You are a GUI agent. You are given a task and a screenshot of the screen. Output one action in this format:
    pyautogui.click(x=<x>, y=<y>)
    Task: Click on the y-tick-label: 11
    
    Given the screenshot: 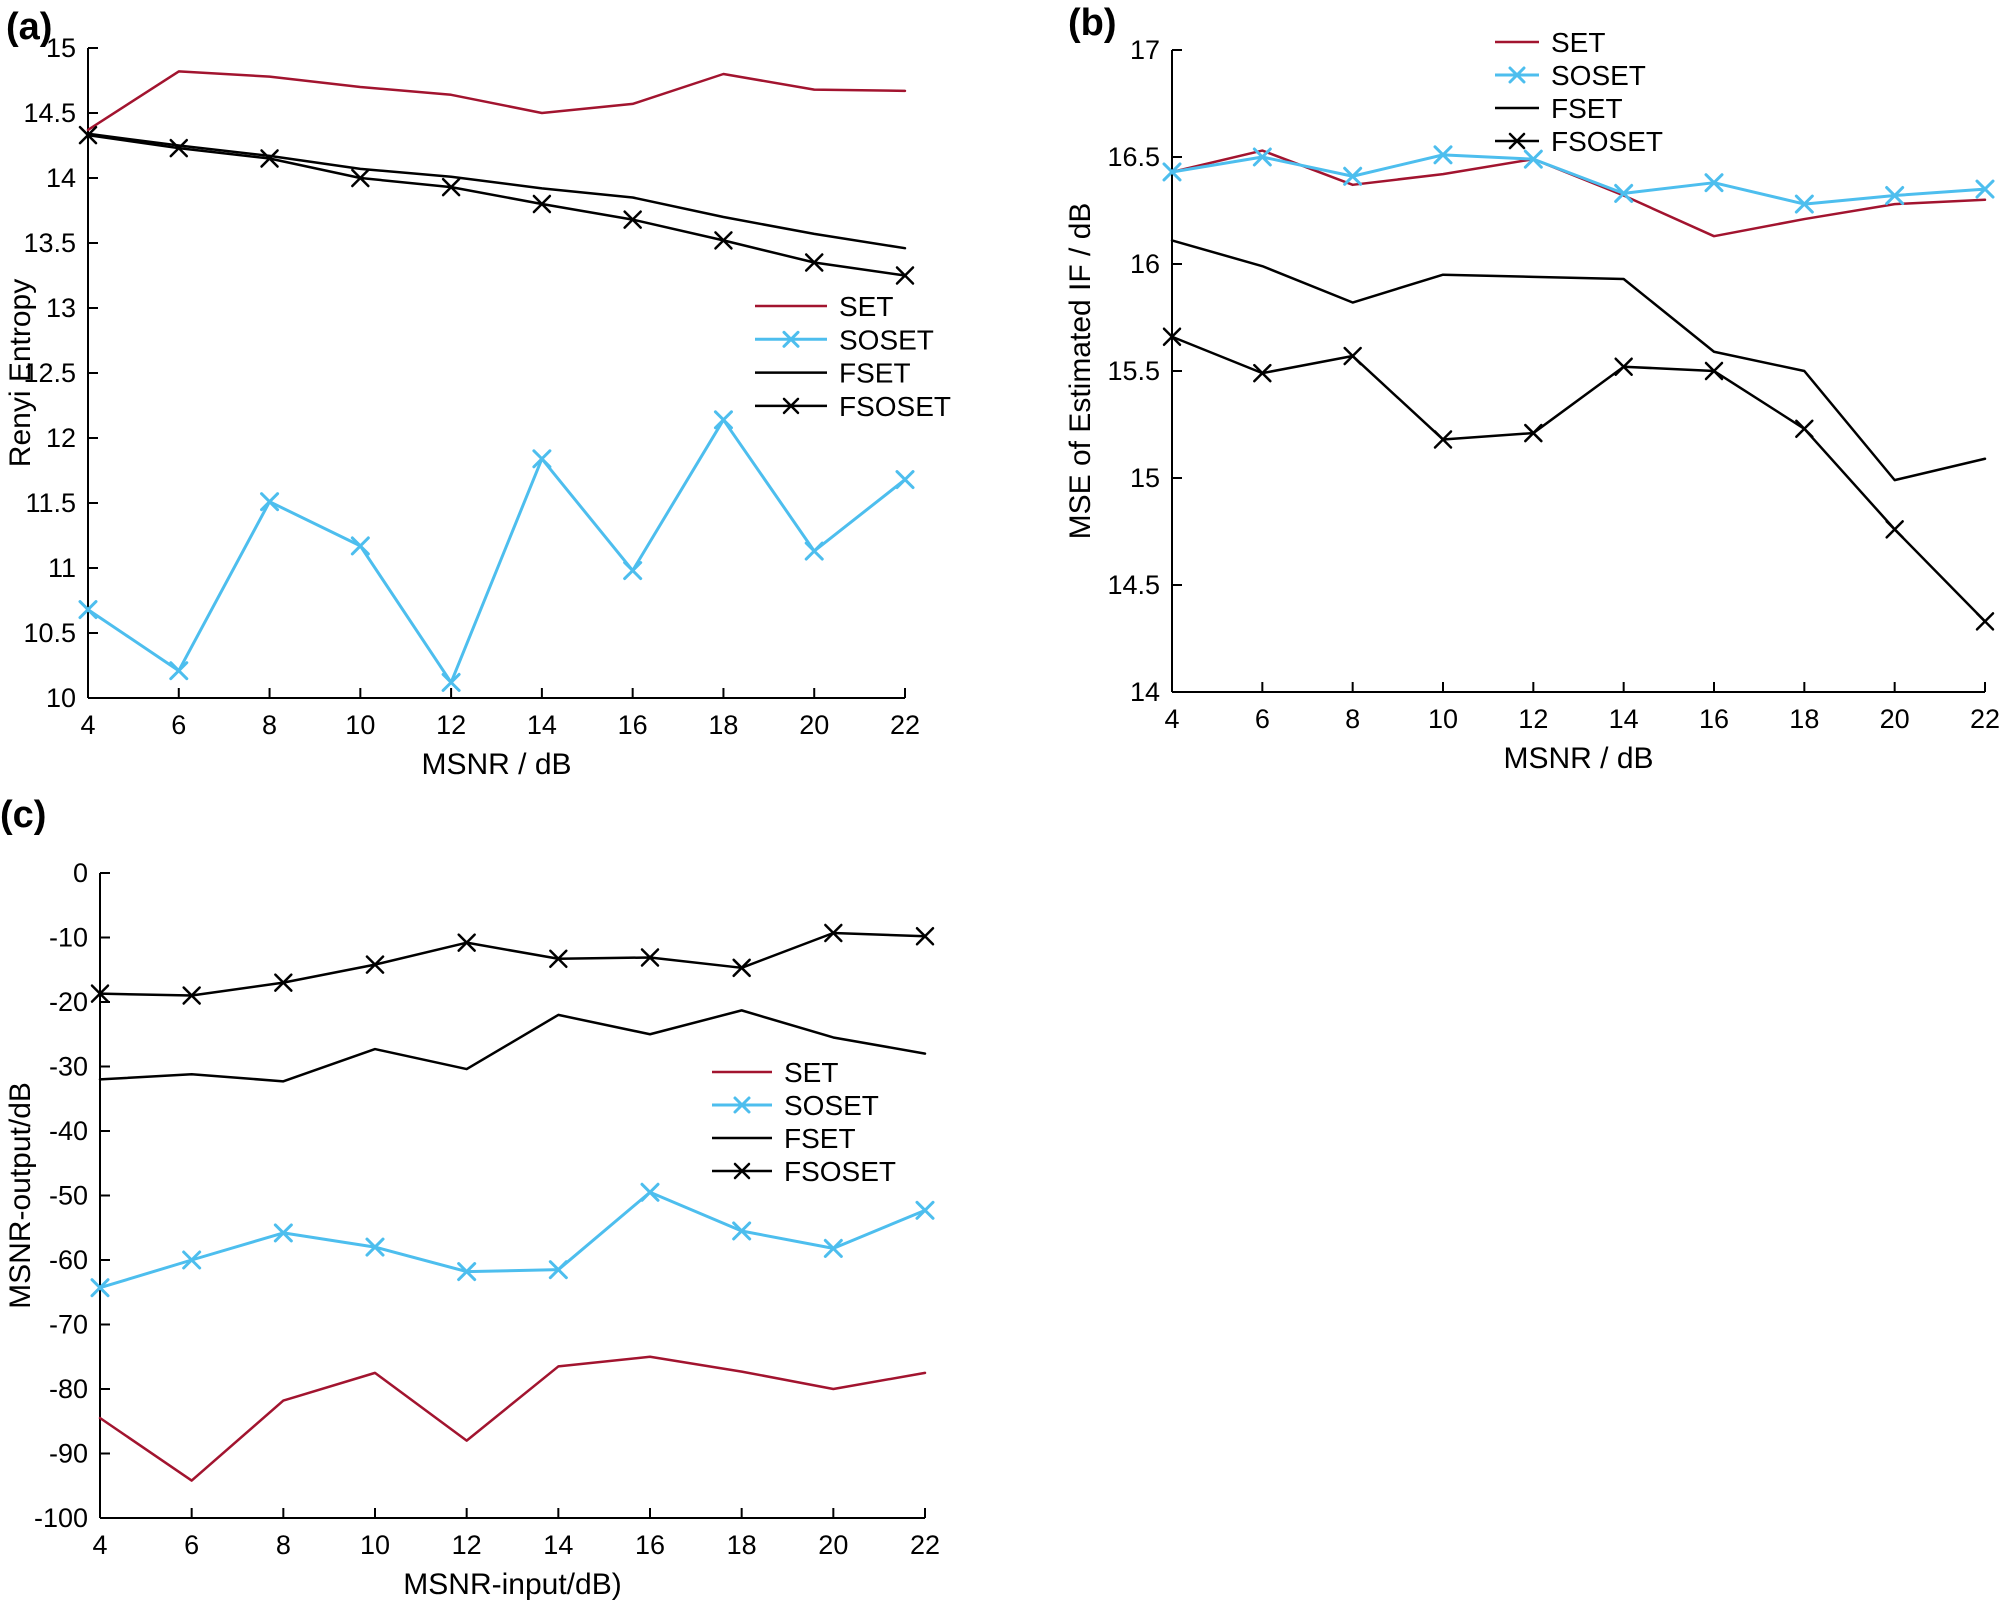 What is the action you would take?
    pyautogui.click(x=62, y=568)
    